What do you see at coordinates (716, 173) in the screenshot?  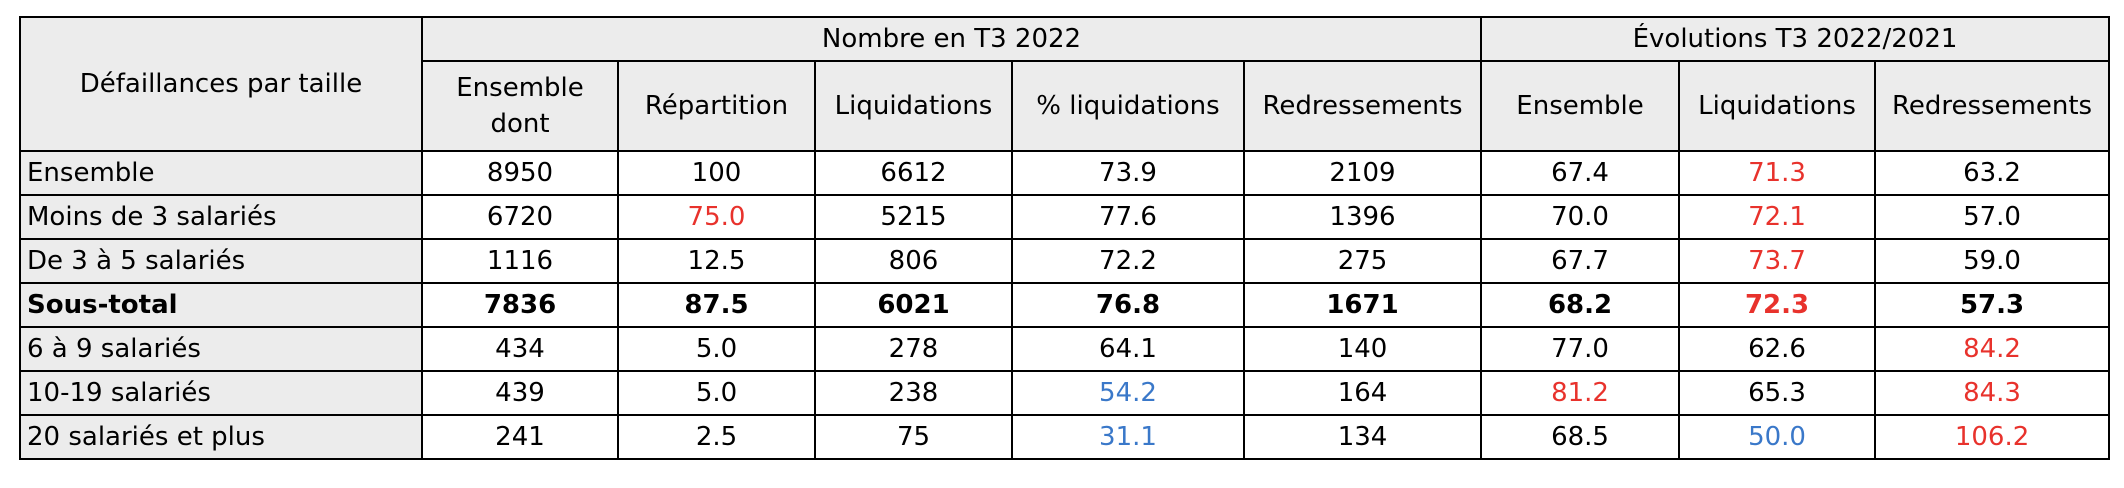 I see `cell: 100` at bounding box center [716, 173].